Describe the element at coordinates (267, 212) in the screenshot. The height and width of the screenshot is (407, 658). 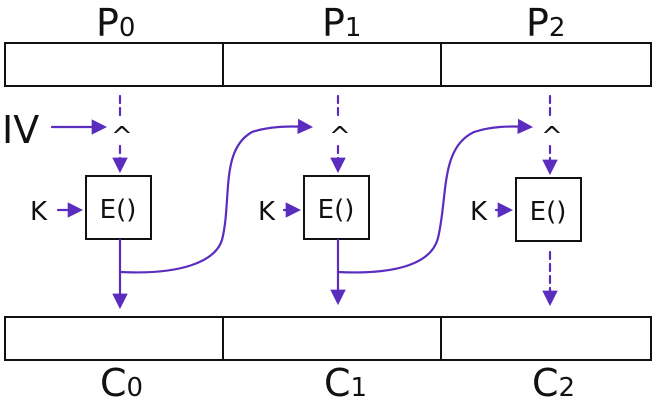
I see `key-label-1: K` at that location.